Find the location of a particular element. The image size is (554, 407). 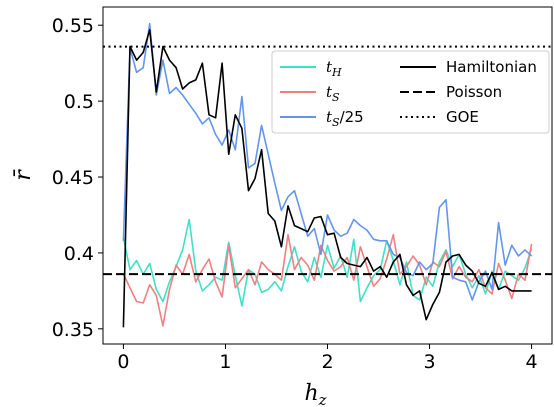

legend-box is located at coordinates (410, 92).